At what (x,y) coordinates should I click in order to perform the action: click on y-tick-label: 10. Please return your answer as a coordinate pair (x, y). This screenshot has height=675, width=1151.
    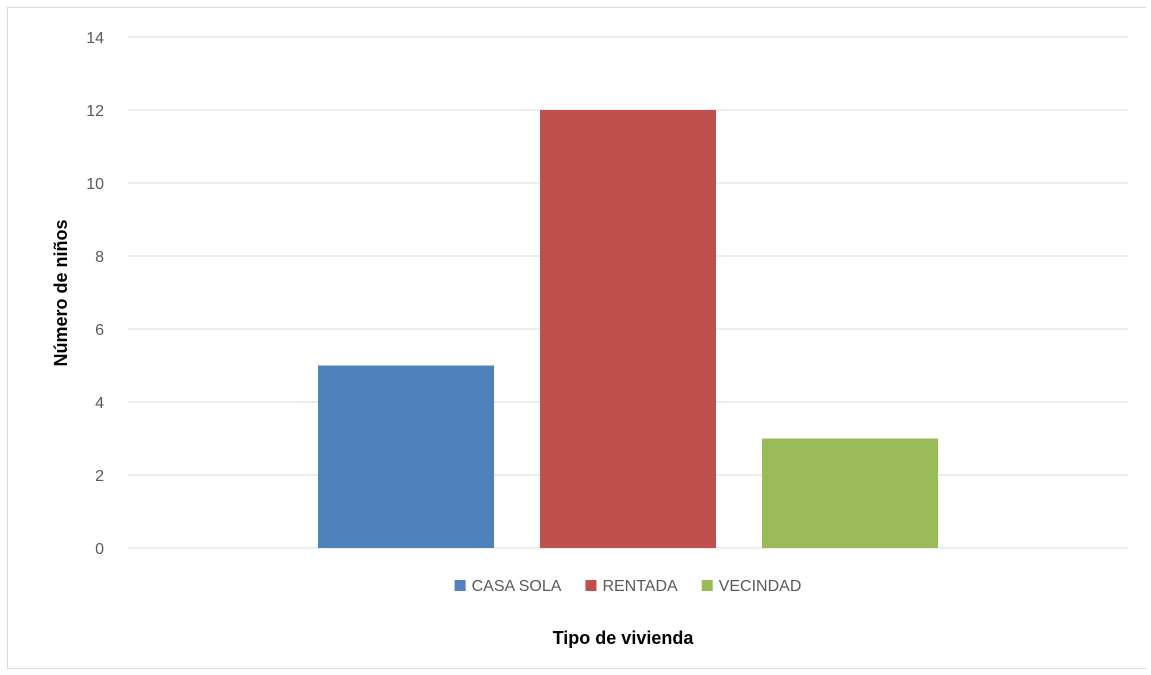
    Looking at the image, I should click on (95, 184).